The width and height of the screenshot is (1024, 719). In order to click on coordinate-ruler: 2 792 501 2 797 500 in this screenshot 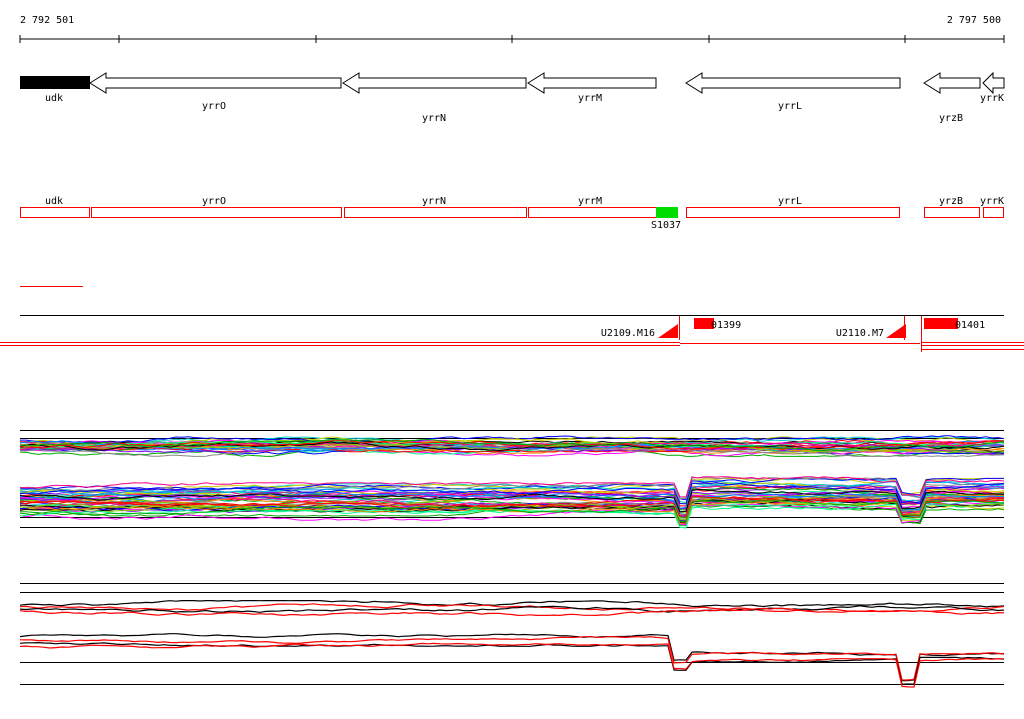, I will do `click(512, 29)`.